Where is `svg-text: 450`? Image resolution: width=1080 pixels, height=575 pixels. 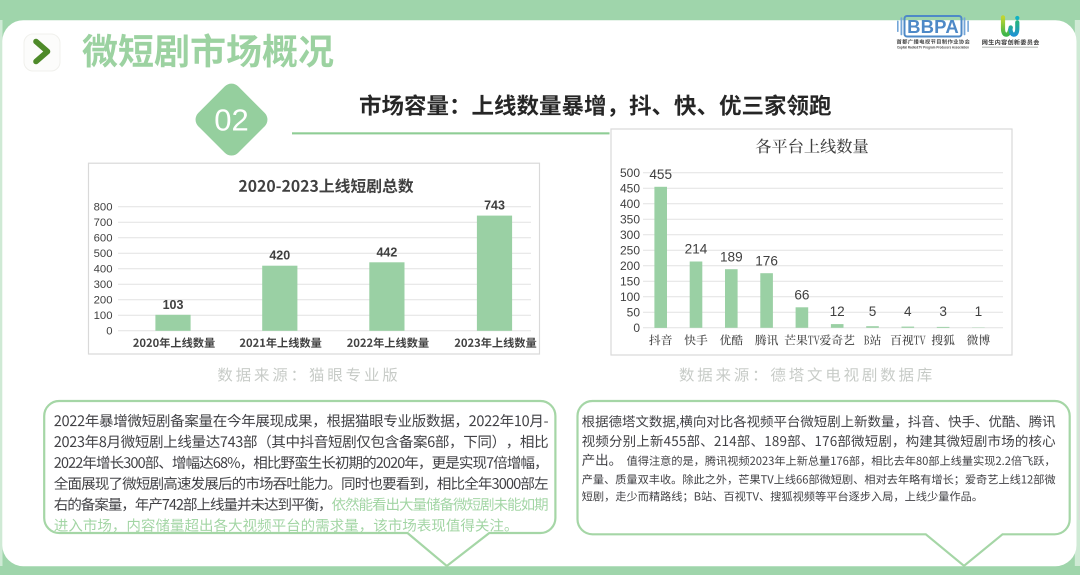
svg-text: 450 is located at coordinates (630, 189).